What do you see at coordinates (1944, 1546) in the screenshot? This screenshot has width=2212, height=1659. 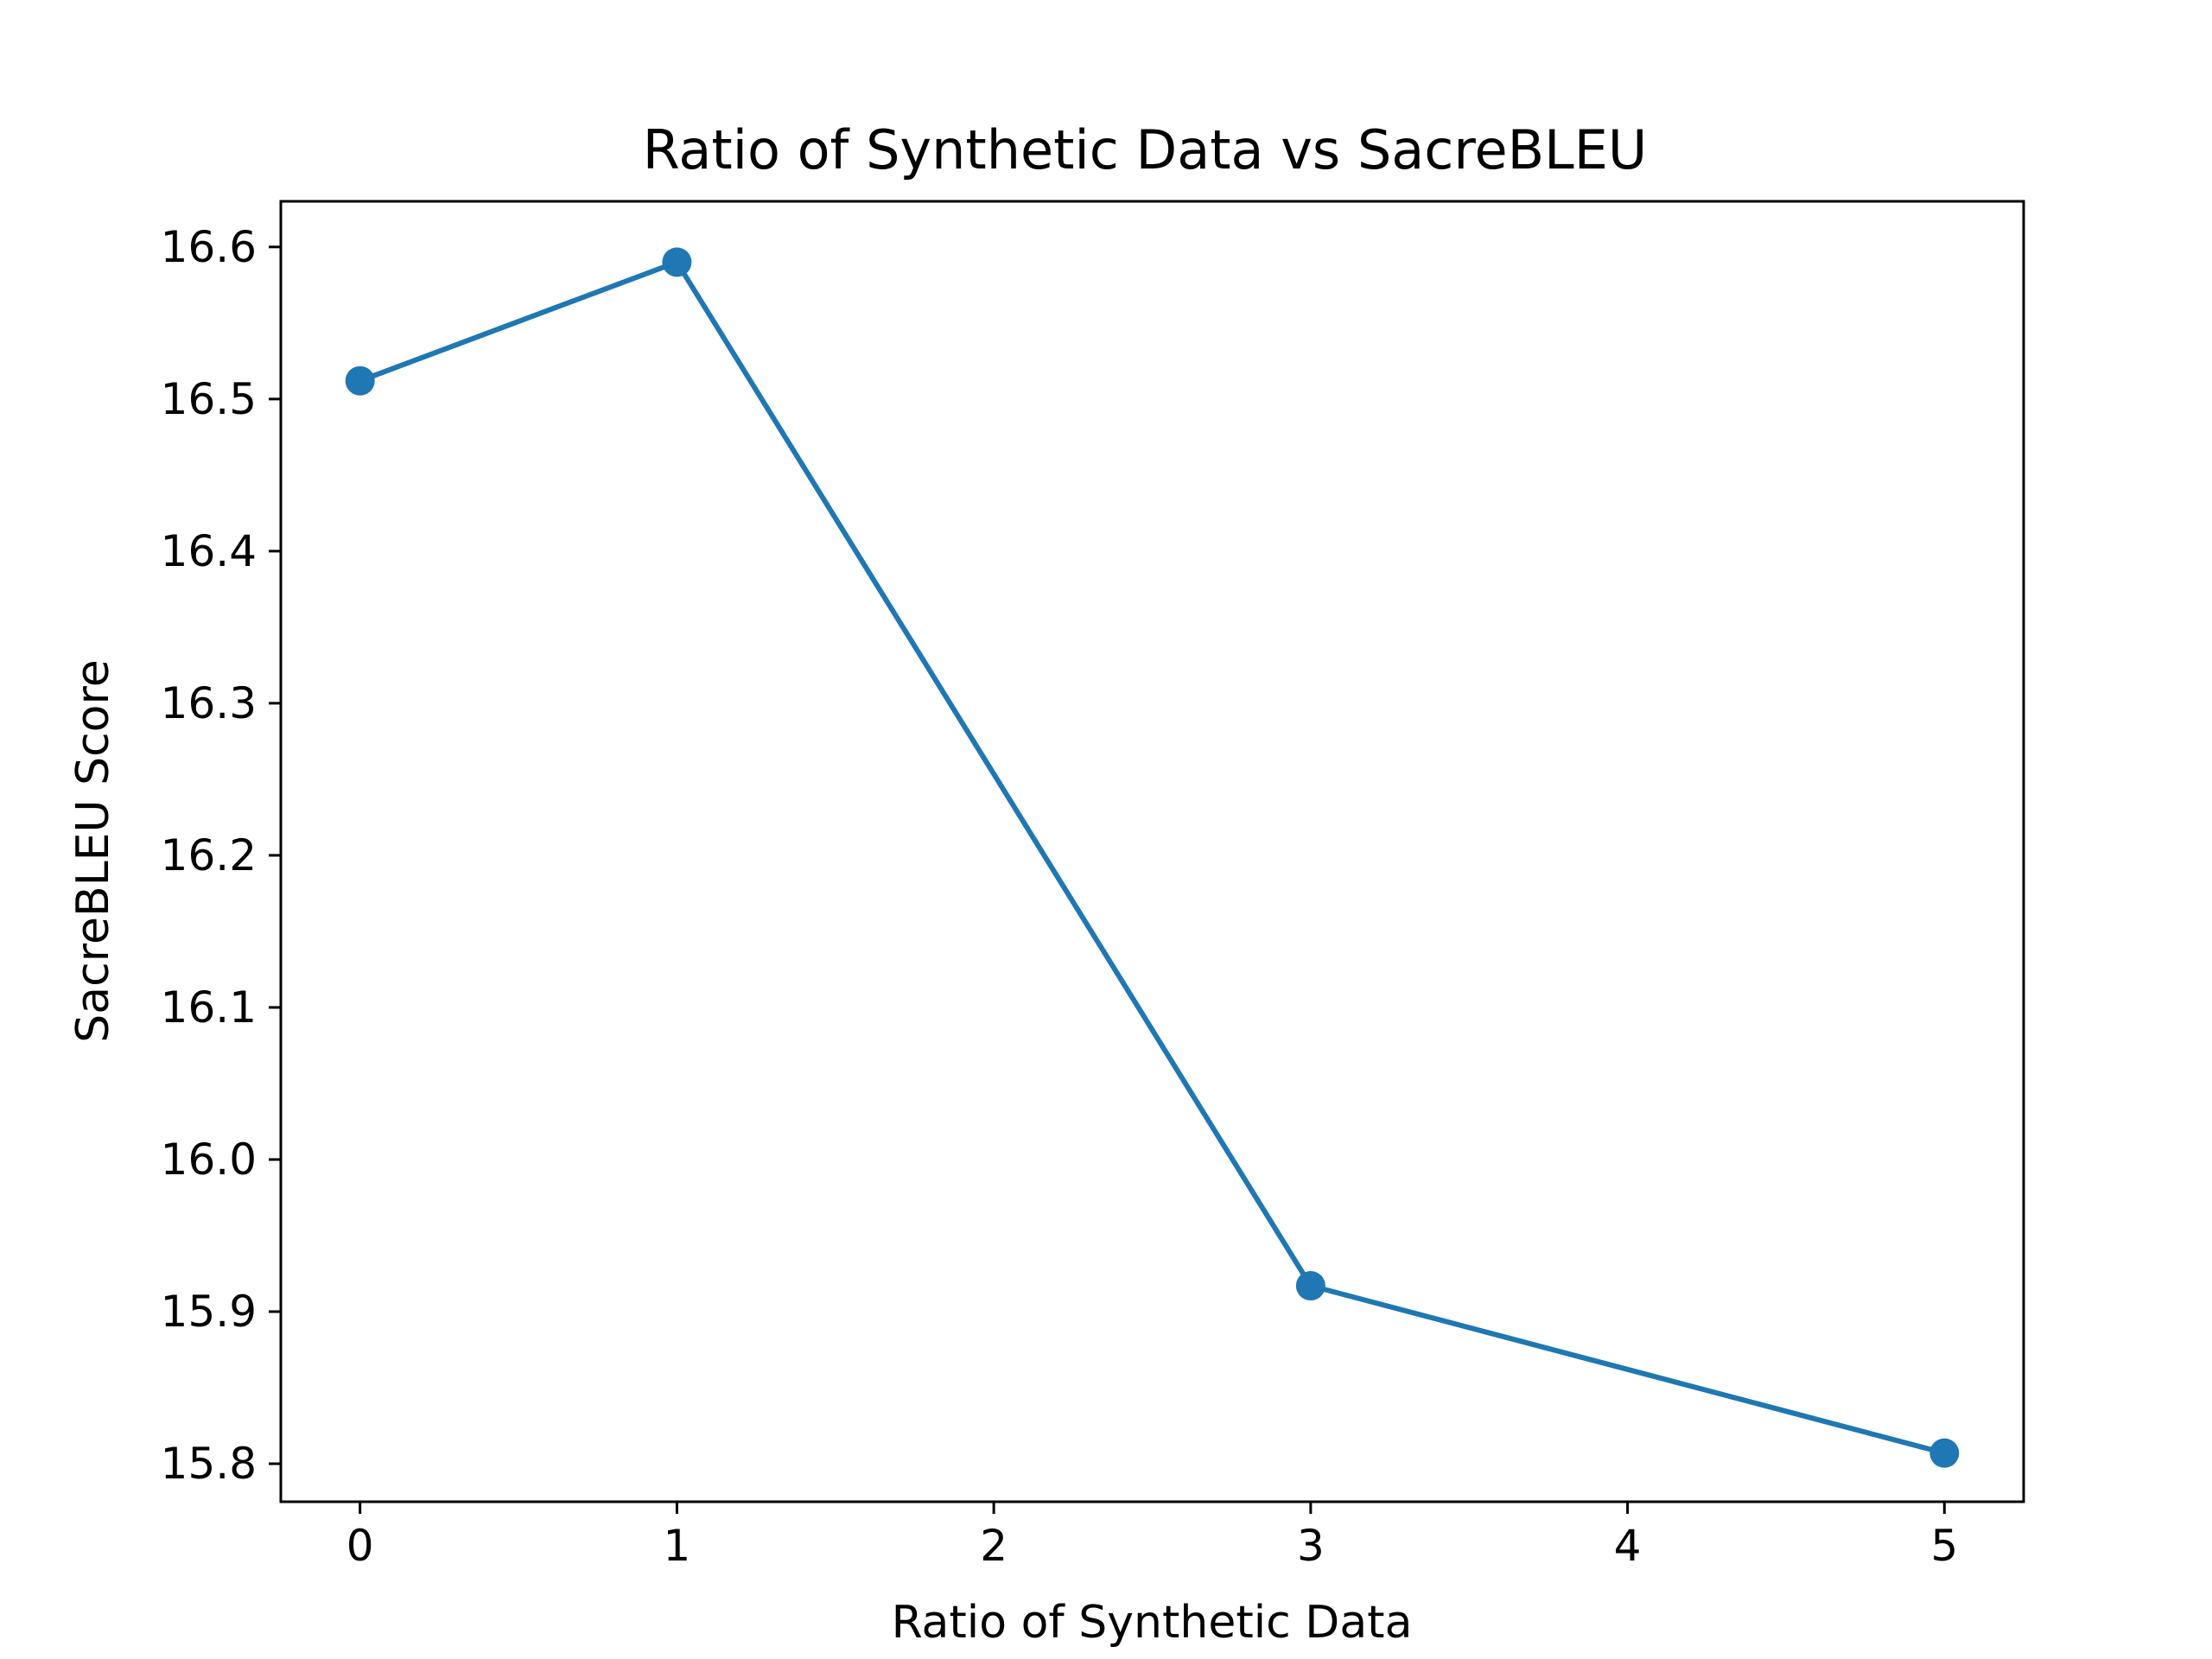 I see `x-tick-label: 5` at bounding box center [1944, 1546].